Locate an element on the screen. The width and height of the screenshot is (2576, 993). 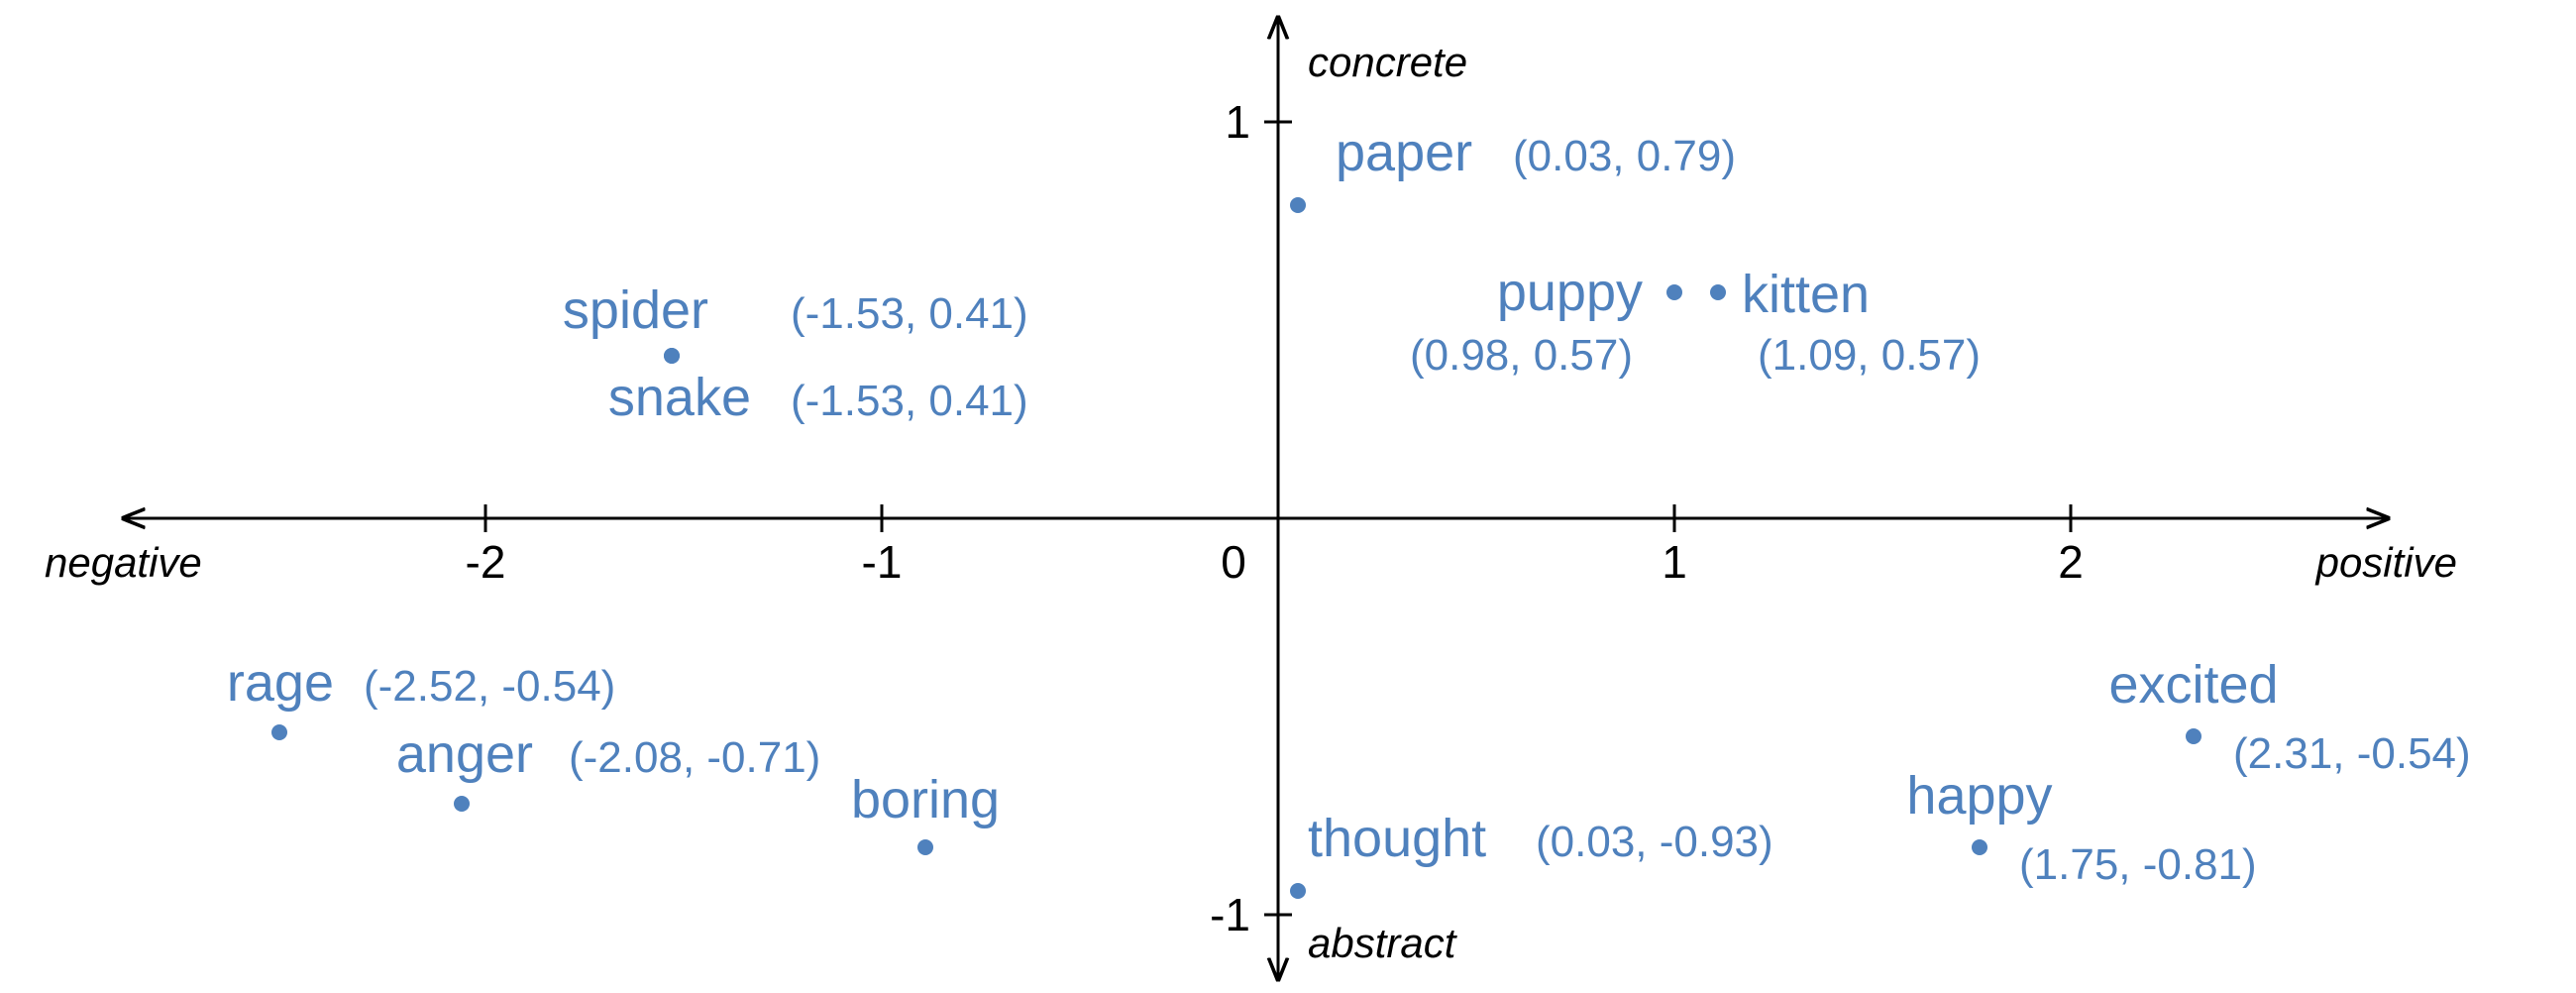
point-rage: rage (-2.52, -0.54) is located at coordinates (421, 696).